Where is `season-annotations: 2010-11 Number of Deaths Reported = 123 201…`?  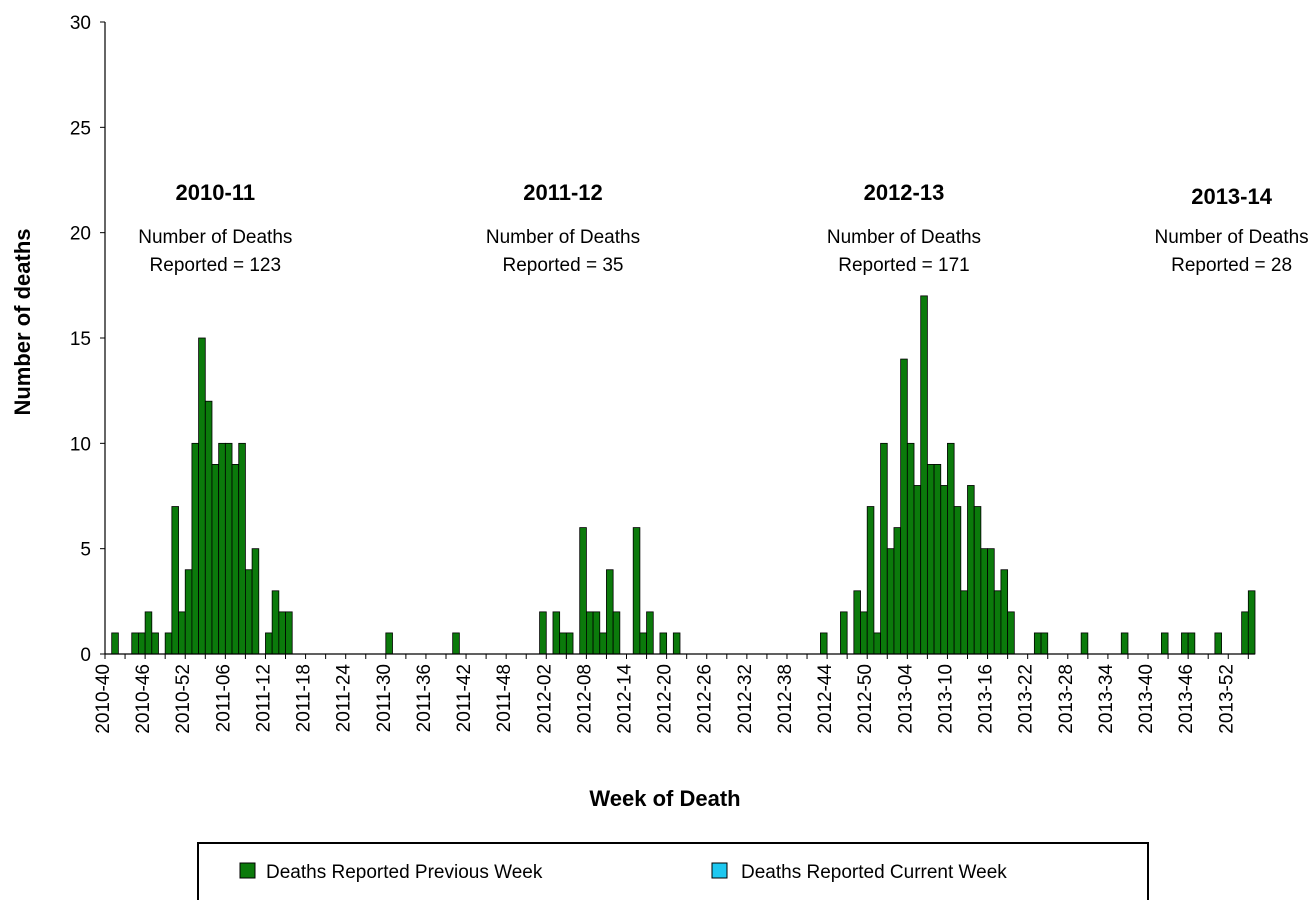 season-annotations: 2010-11 Number of Deaths Reported = 123 201… is located at coordinates (723, 228).